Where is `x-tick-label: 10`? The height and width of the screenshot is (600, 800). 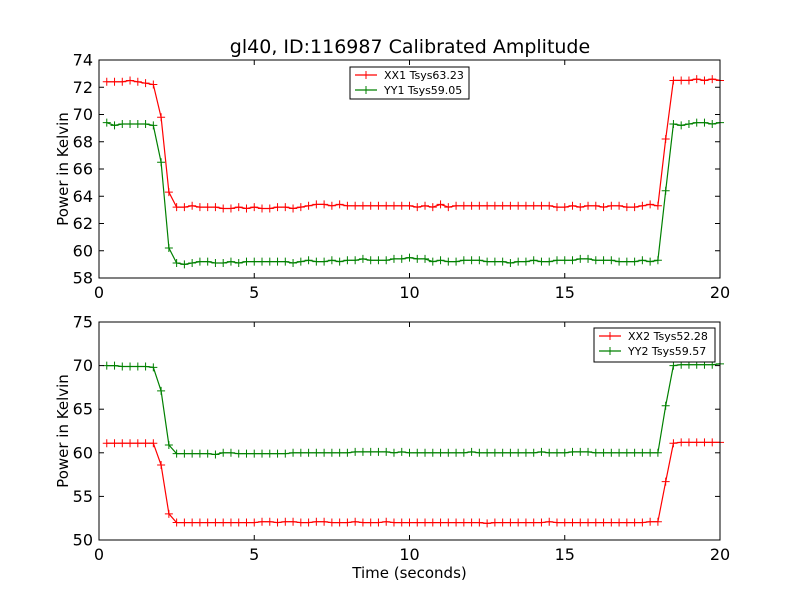 x-tick-label: 10 is located at coordinates (409, 554).